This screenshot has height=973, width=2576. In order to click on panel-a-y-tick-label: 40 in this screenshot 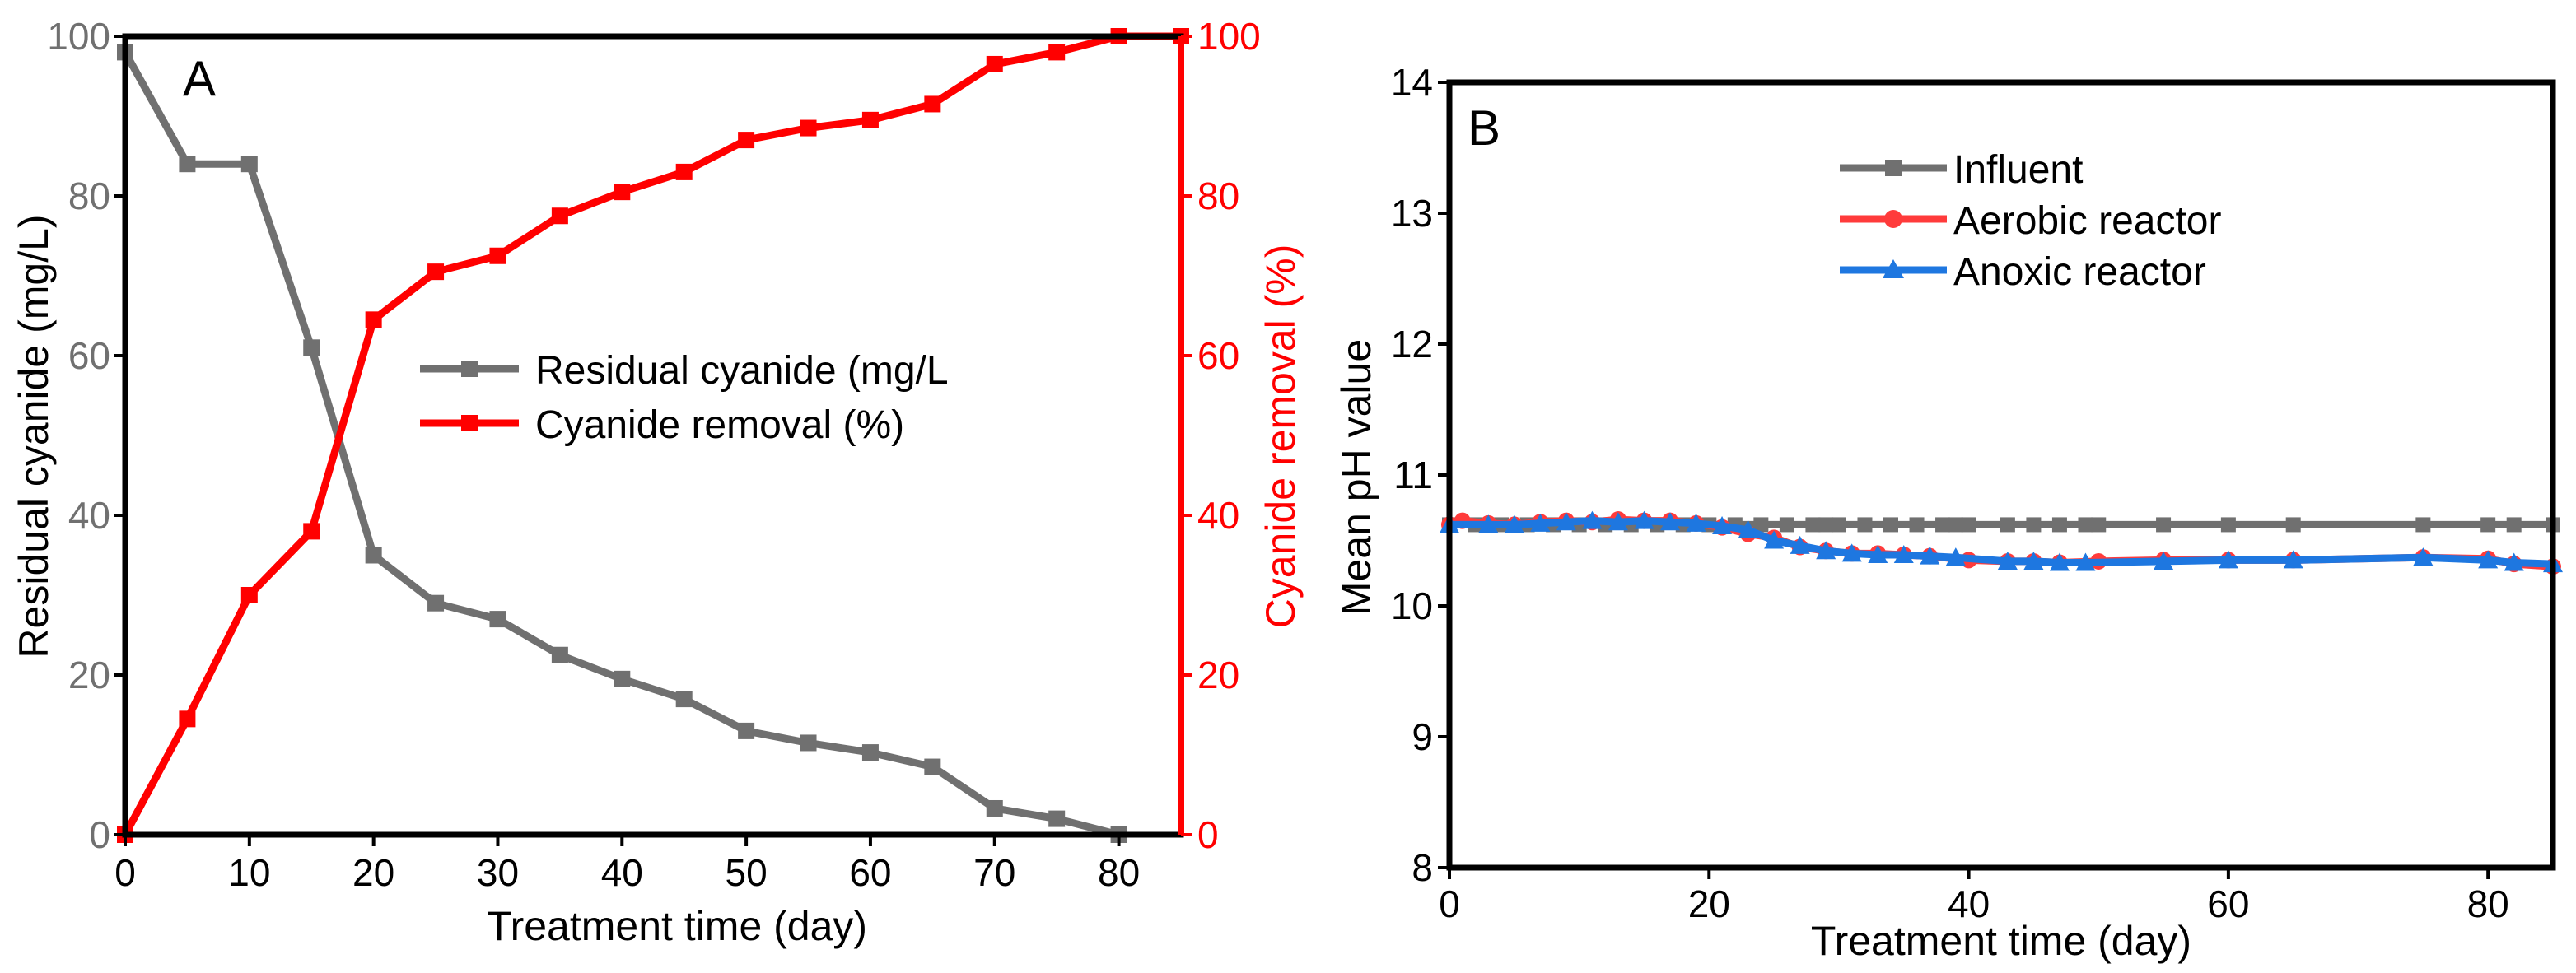, I will do `click(89, 515)`.